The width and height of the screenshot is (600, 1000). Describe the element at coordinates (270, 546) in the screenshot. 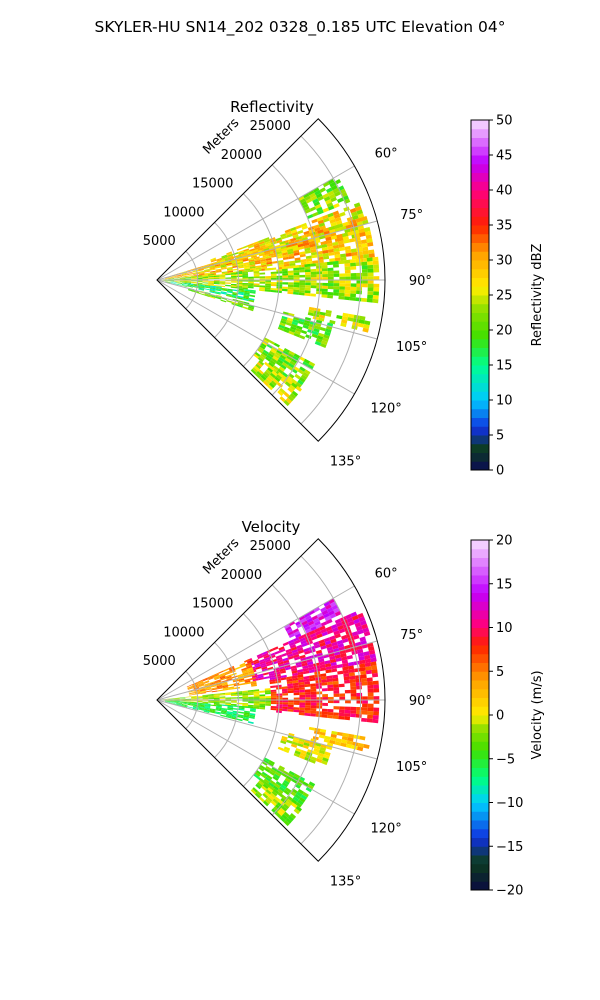

I see `radial-tick-label: 25000` at that location.